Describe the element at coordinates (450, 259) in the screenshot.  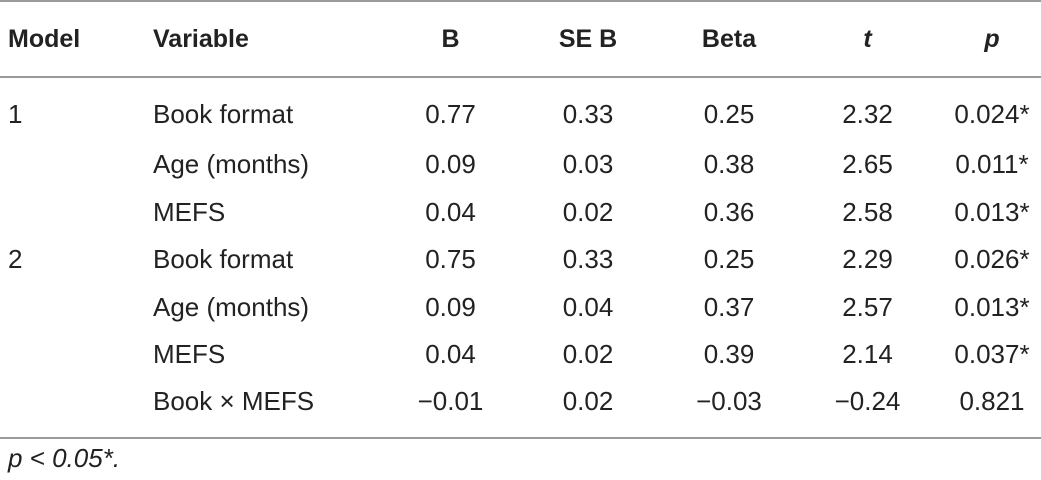
I see `cell-b: 0.75` at that location.